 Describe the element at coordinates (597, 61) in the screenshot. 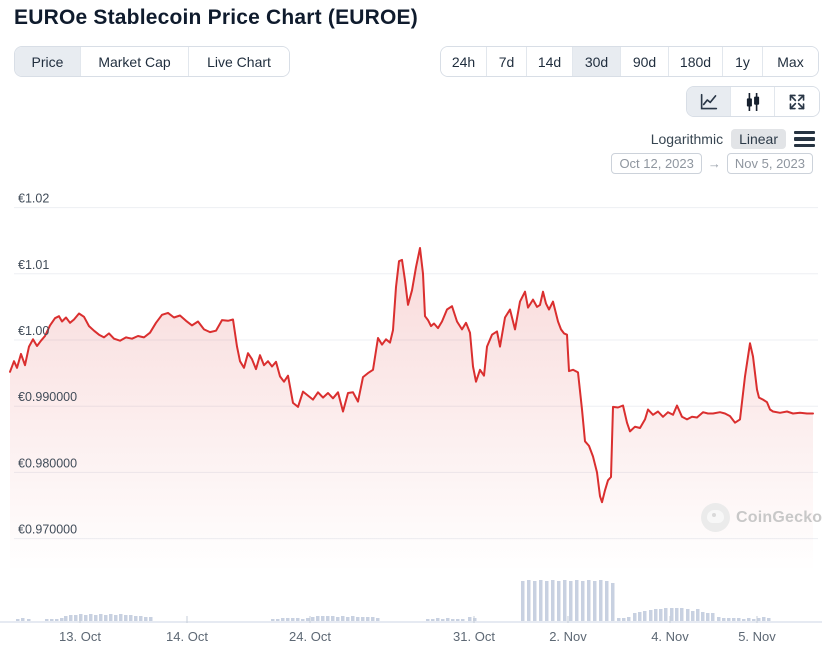

I see `range-30d-button: 30d` at that location.